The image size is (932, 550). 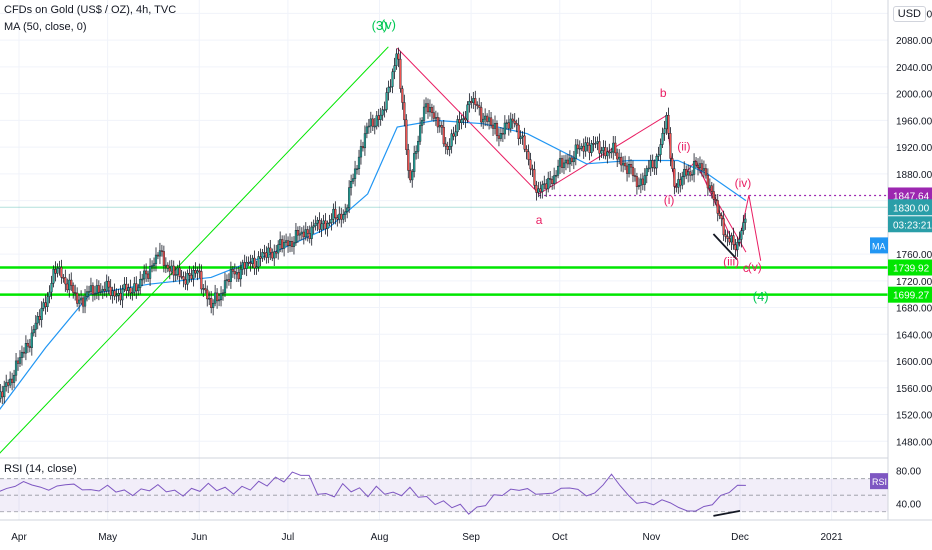 I want to click on wave-label: a, so click(x=539, y=220).